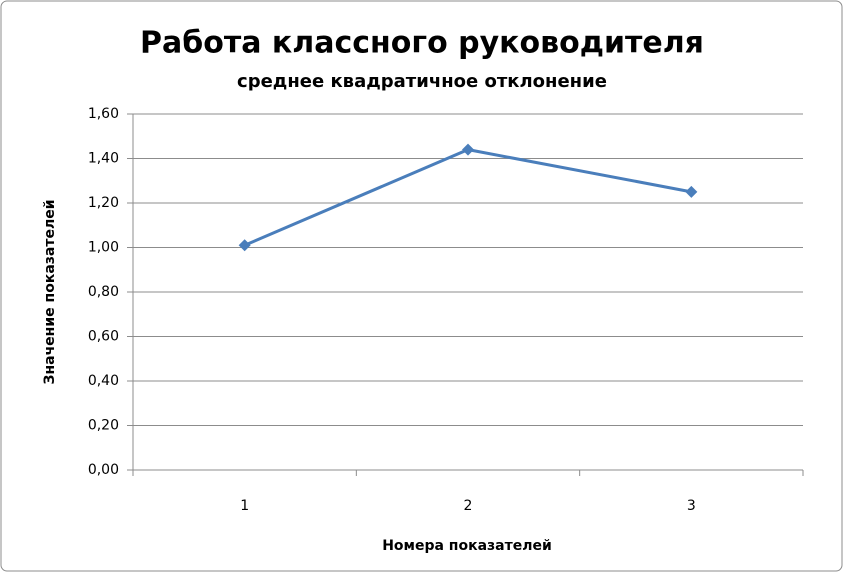 The image size is (844, 573). I want to click on y-tick-label: 1,60, so click(103, 114).